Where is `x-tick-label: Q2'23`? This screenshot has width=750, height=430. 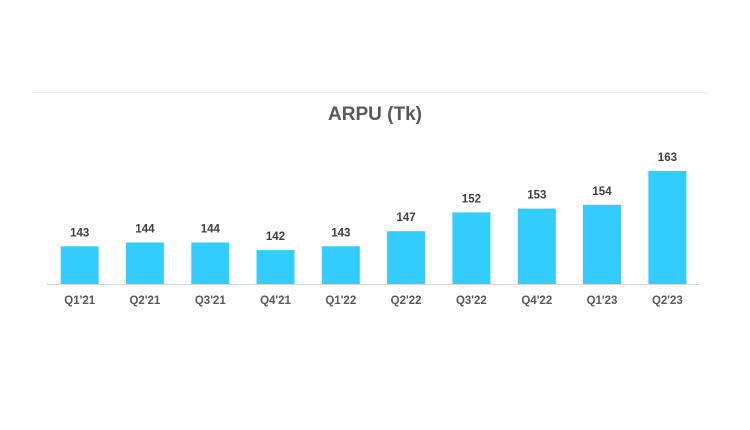
x-tick-label: Q2'23 is located at coordinates (667, 301).